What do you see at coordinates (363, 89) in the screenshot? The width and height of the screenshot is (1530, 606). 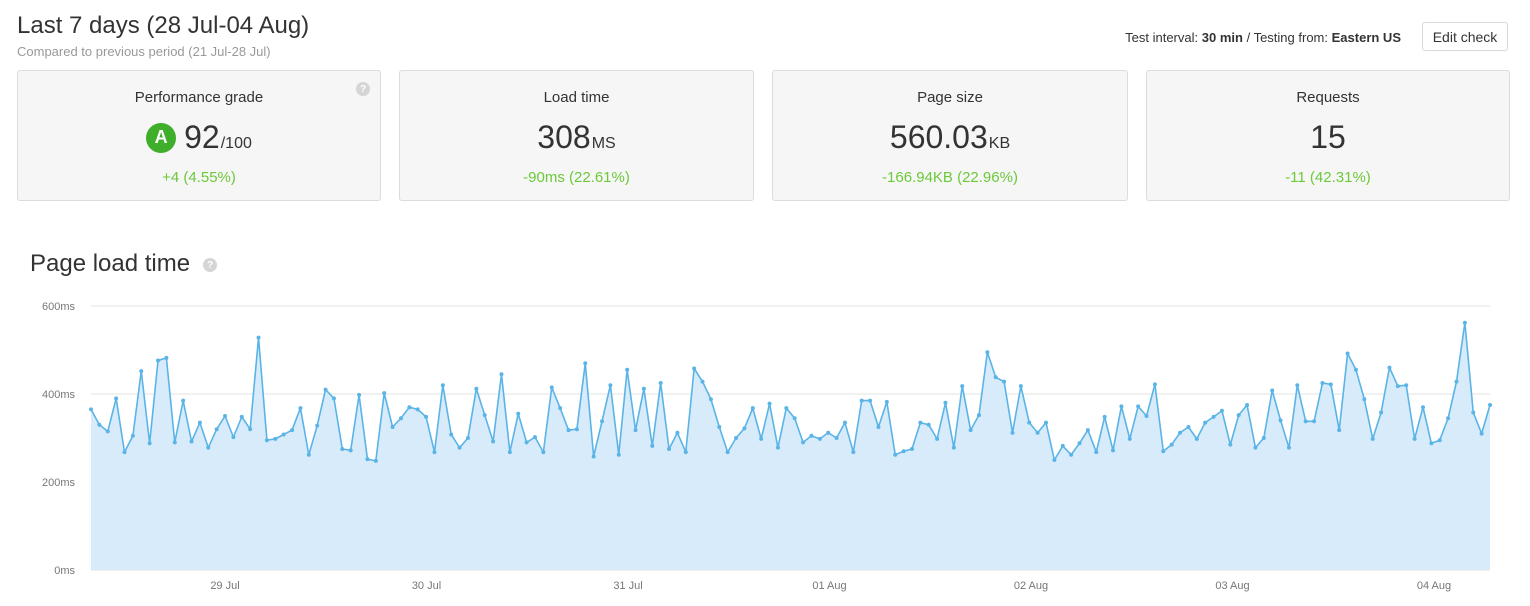 I see `help-icon: ?` at bounding box center [363, 89].